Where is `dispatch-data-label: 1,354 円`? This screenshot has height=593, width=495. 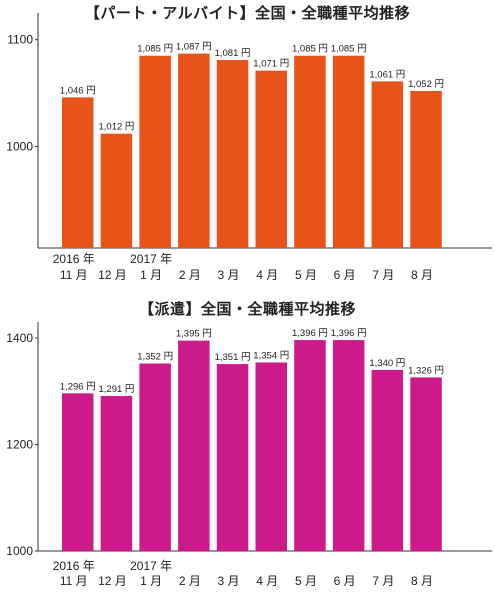 dispatch-data-label: 1,354 円 is located at coordinates (271, 355).